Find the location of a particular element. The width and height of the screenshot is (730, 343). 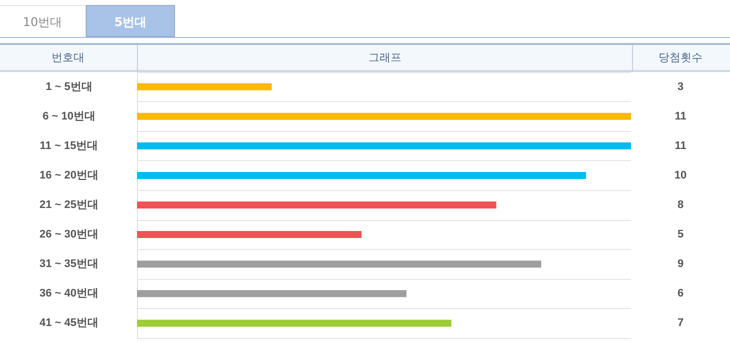

chart-title: 그래프 is located at coordinates (385, 58).